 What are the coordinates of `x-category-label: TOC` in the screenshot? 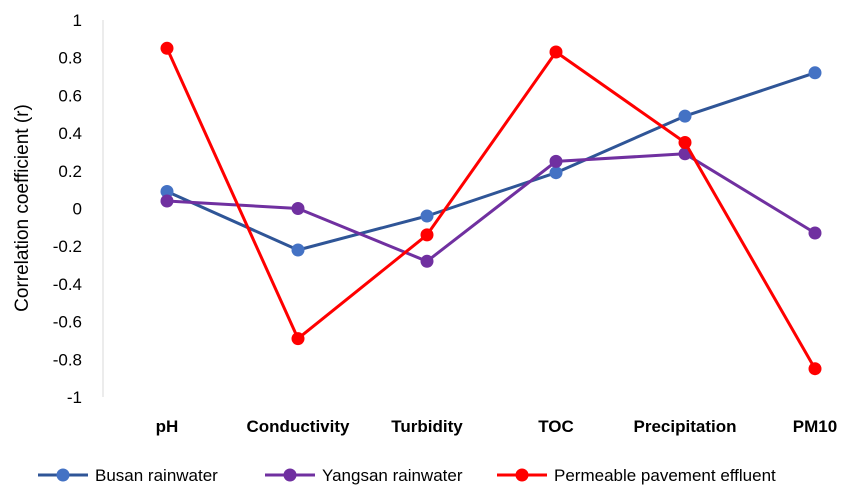 It's located at (556, 426).